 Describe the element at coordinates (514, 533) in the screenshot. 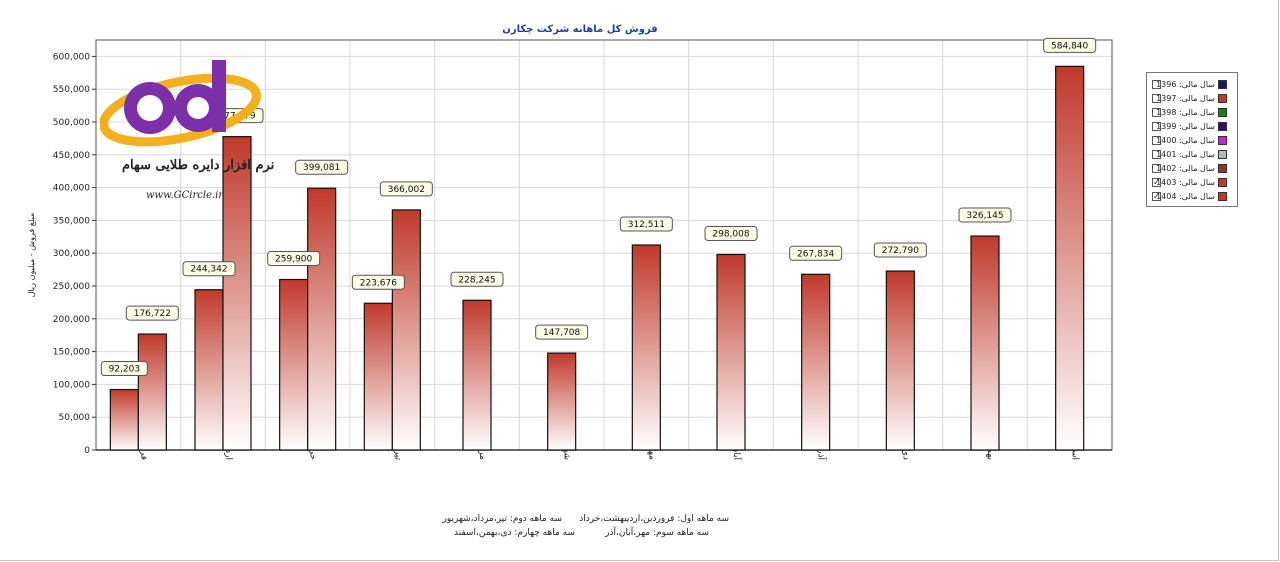

I see `footnote-q4: سه ماهه چهارم: دی،بهمن،اسفند` at that location.